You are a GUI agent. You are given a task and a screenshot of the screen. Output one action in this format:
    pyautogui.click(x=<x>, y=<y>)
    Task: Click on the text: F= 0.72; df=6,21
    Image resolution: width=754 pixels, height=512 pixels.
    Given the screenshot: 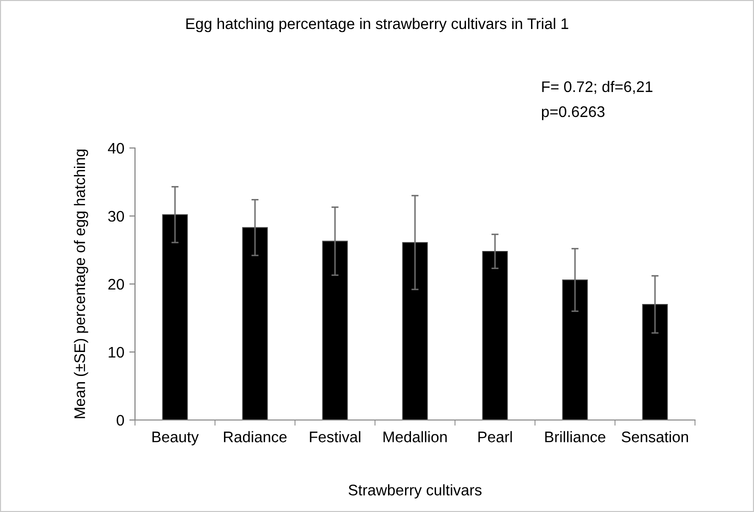 What is the action you would take?
    pyautogui.click(x=597, y=87)
    